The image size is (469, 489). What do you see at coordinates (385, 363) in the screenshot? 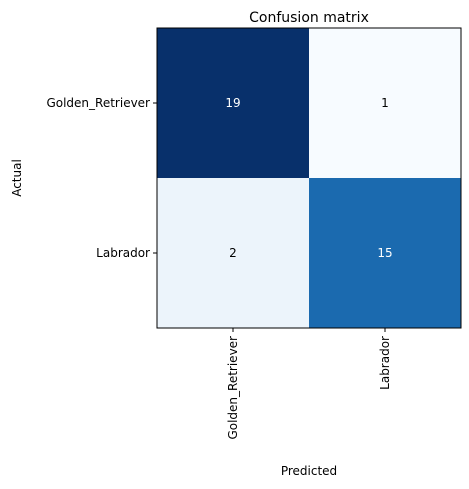
I see `x-tick-label: Labrador` at bounding box center [385, 363].